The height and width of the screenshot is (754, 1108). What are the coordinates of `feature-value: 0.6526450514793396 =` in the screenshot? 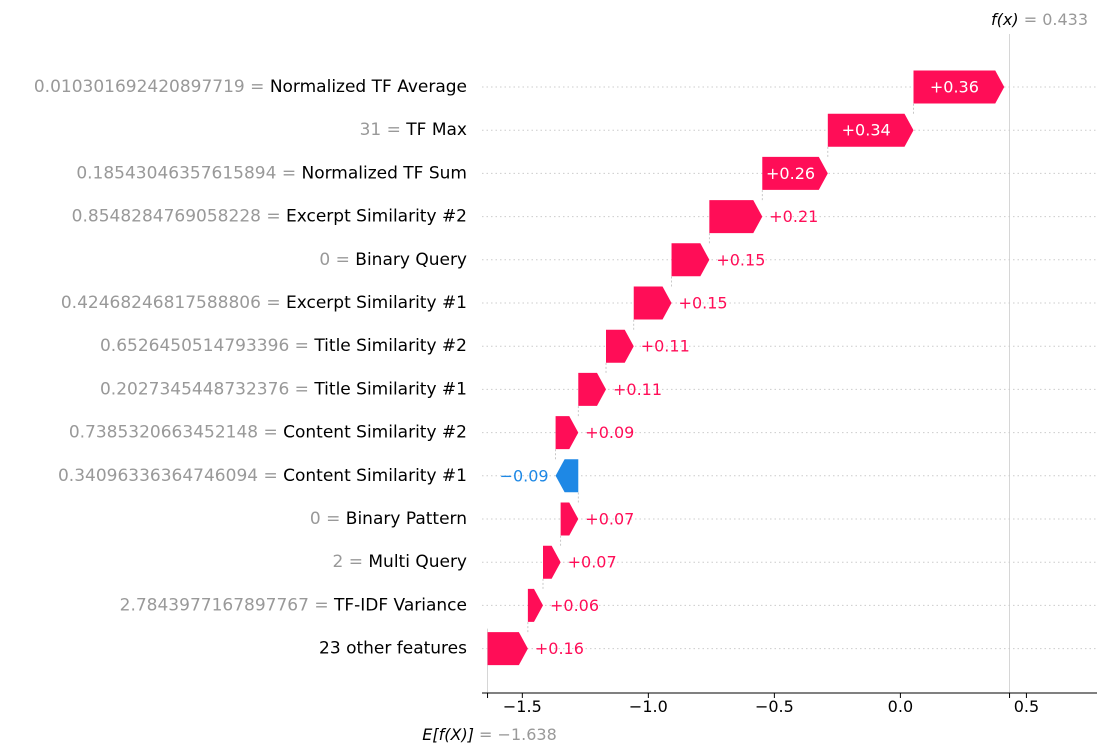 It's located at (207, 346).